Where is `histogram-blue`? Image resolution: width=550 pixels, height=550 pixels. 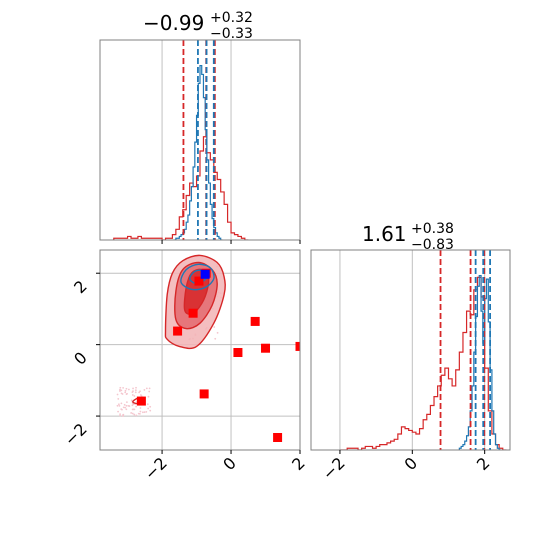
histogram-blue is located at coordinates (479, 362).